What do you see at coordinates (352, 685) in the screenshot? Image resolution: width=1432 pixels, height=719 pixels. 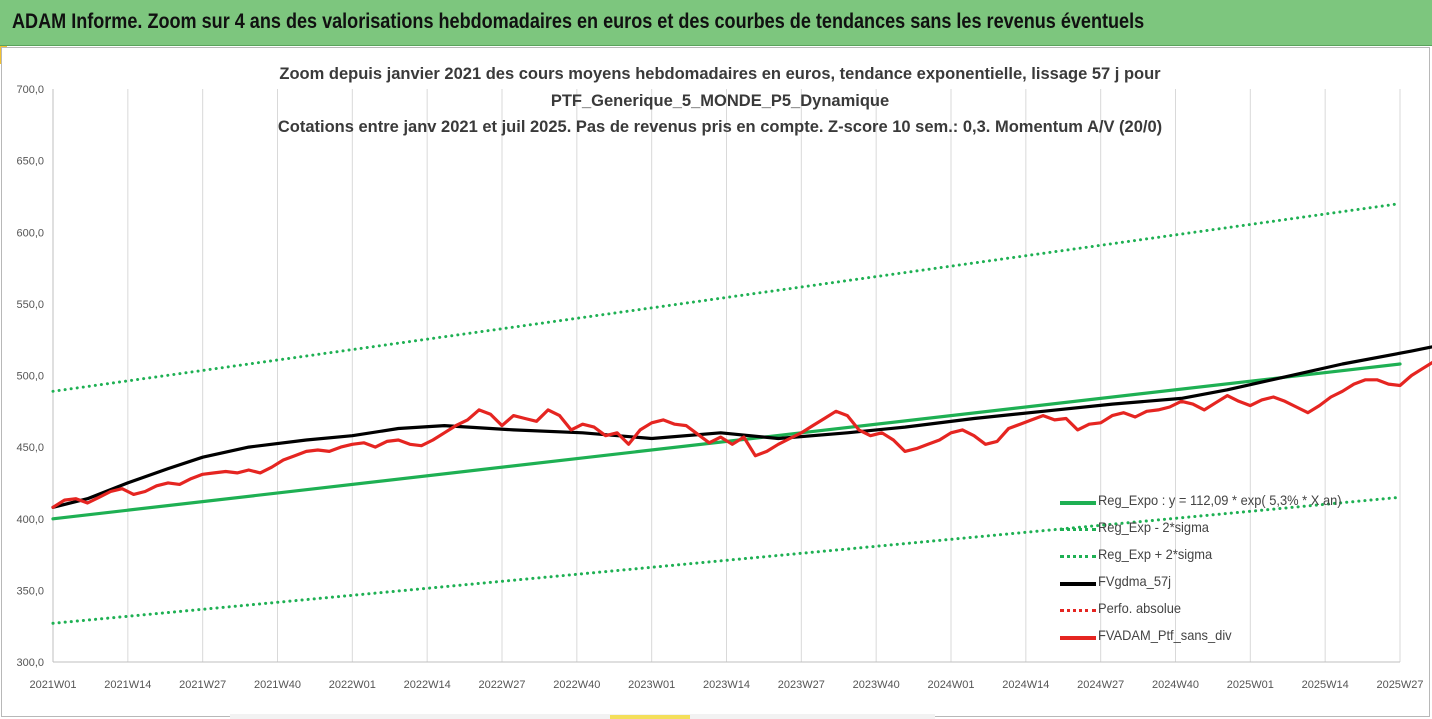 I see `x-tick-label: 2022W01` at bounding box center [352, 685].